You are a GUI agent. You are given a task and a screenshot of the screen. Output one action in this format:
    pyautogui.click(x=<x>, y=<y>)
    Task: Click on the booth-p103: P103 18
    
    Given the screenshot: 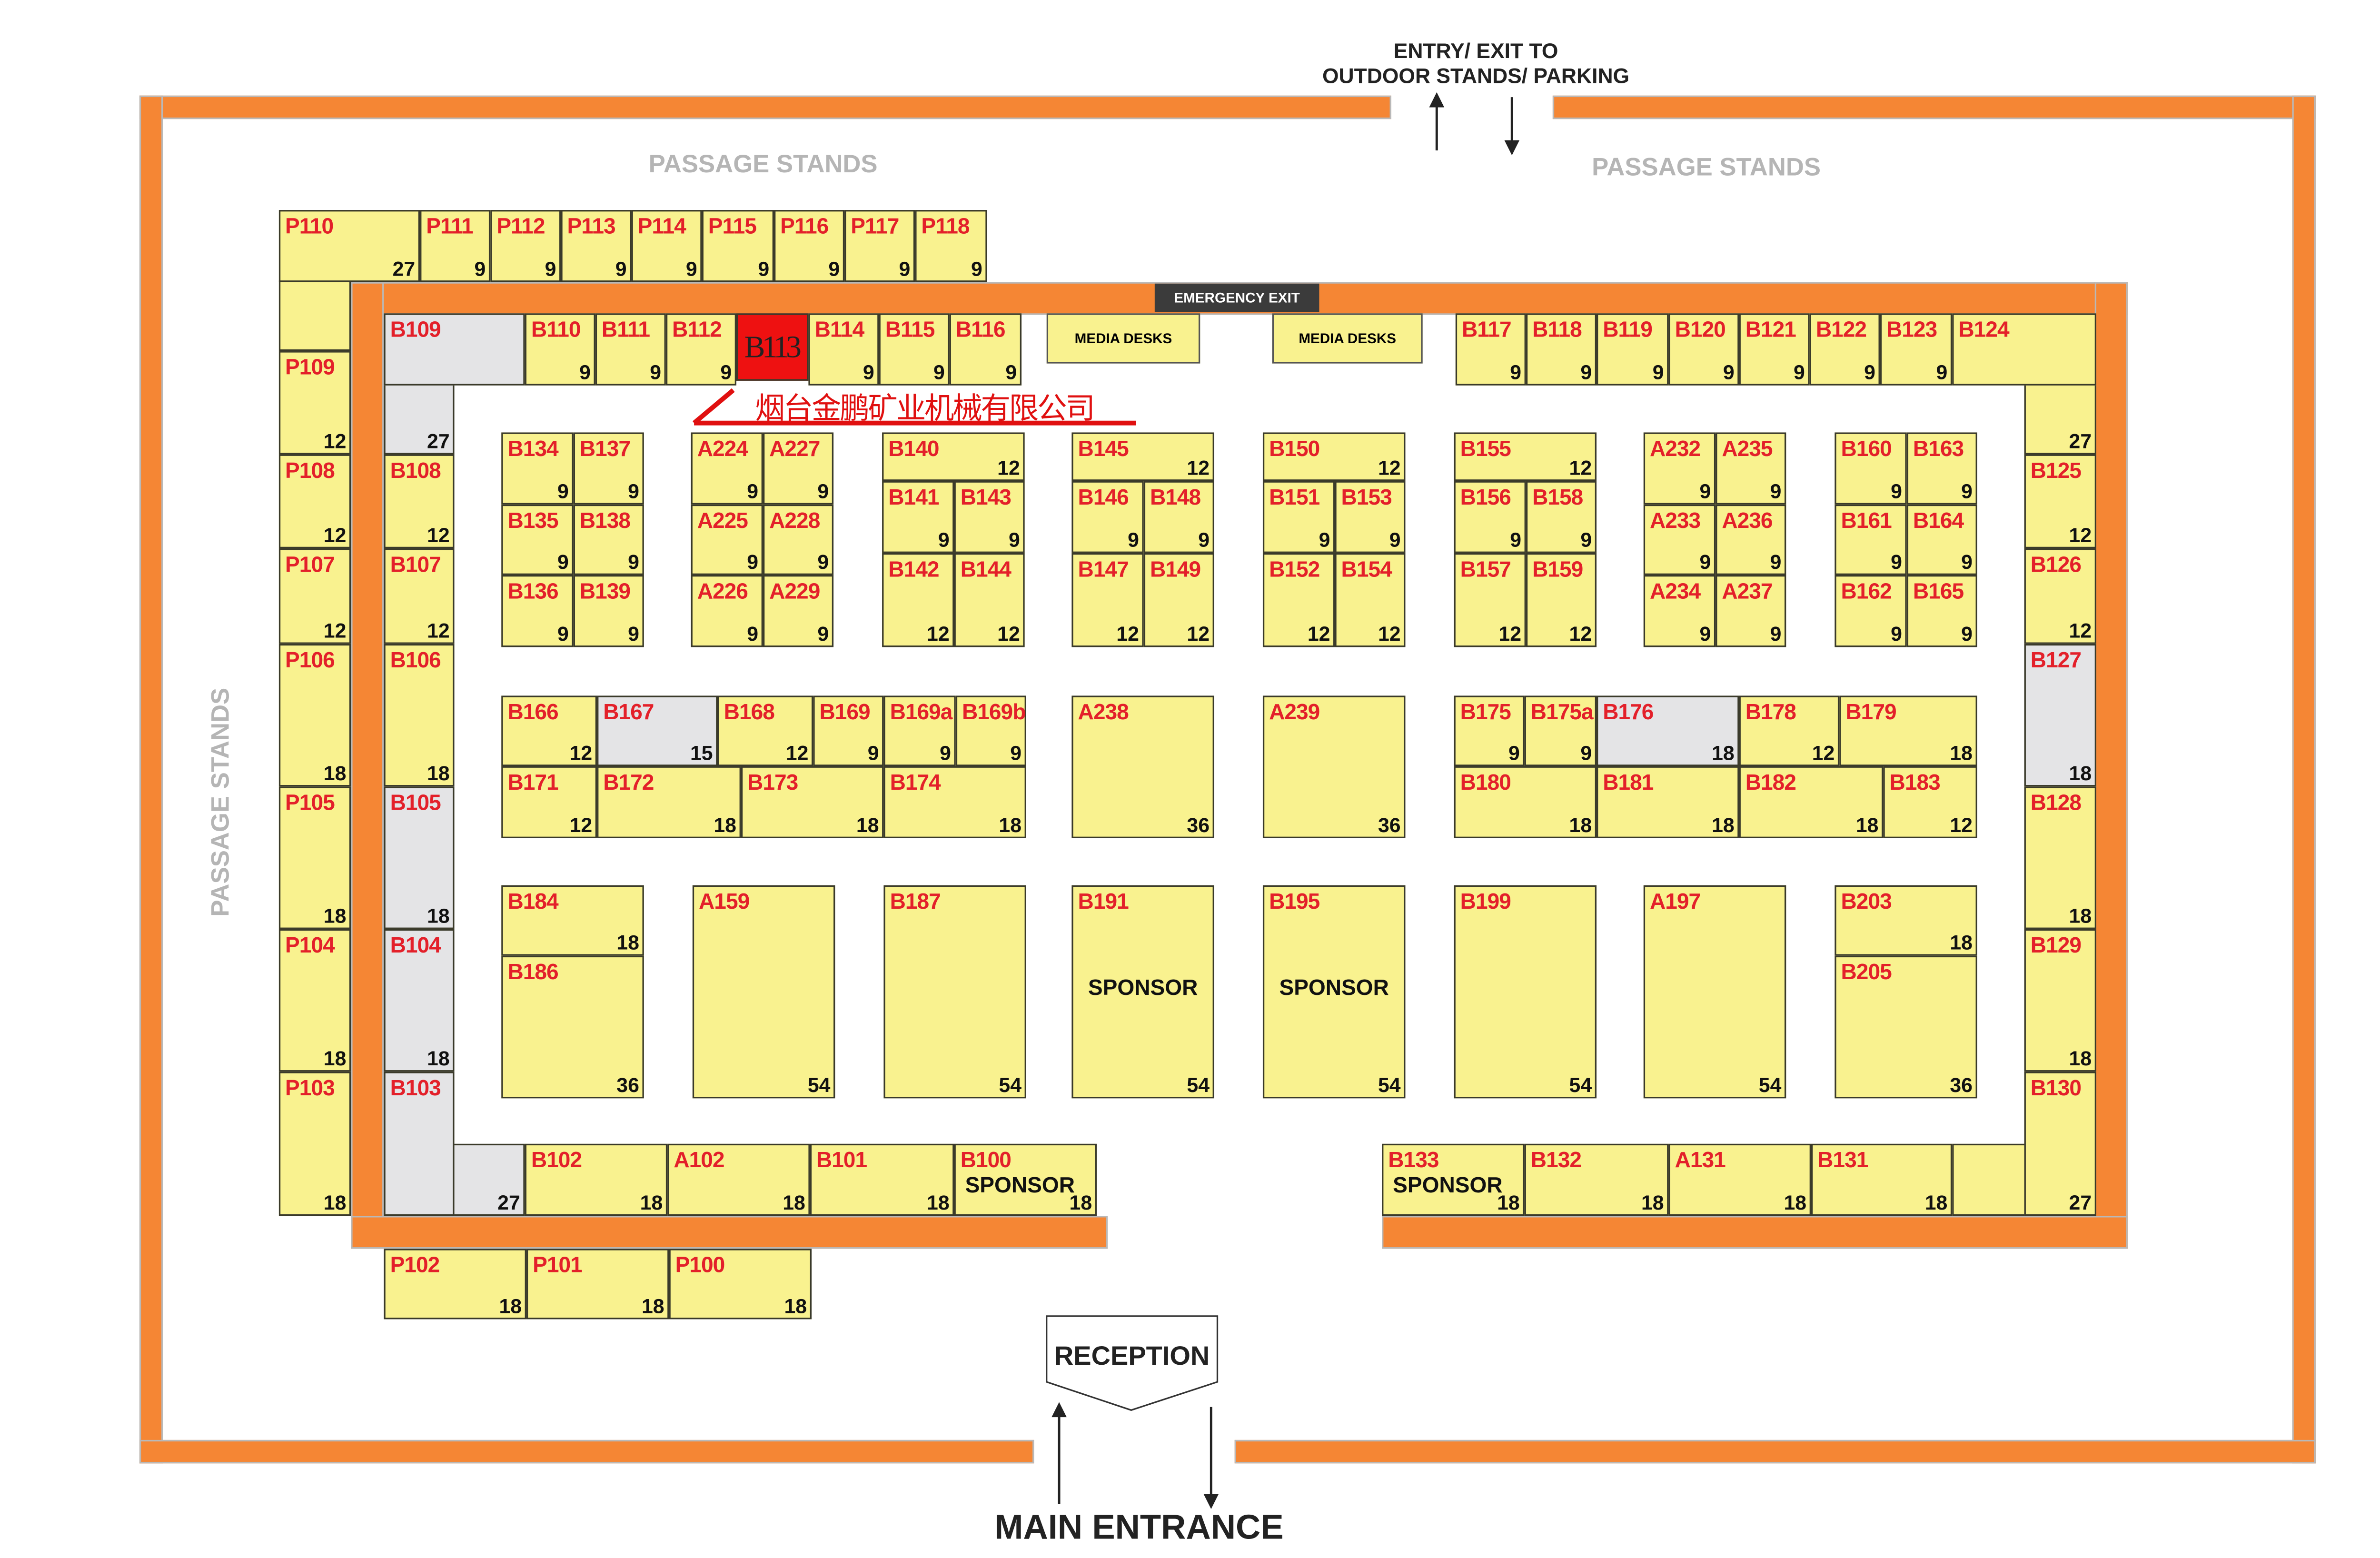 What is the action you would take?
    pyautogui.click(x=314, y=1144)
    